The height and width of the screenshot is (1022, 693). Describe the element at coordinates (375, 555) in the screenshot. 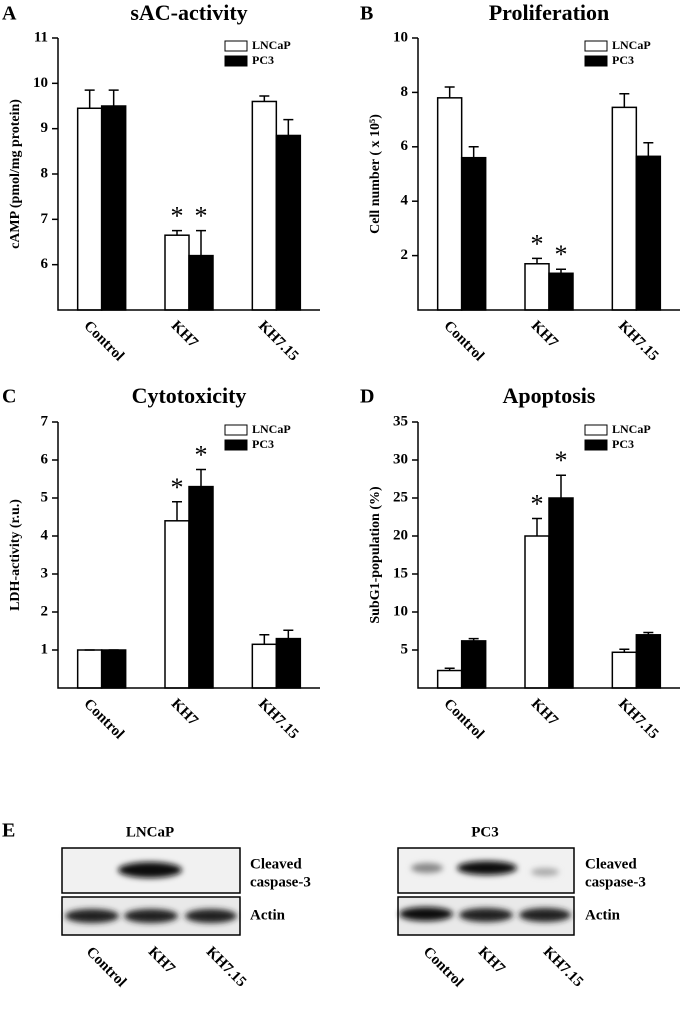

I see `y-axis-label: SubG1-population (%)` at that location.